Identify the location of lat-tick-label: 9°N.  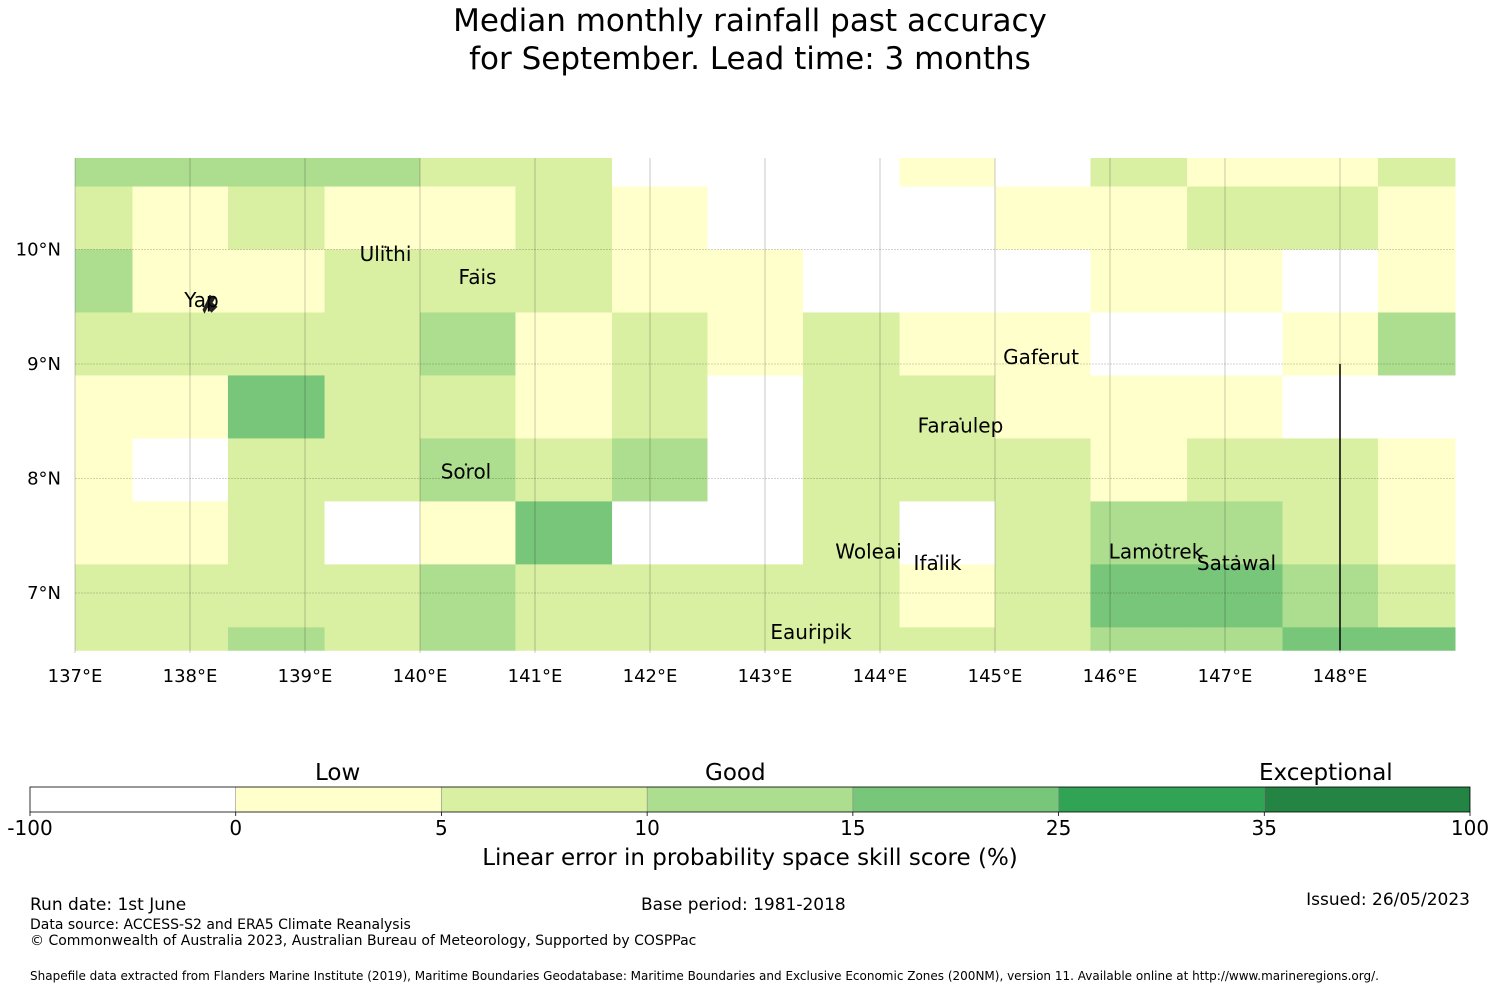
(44, 364).